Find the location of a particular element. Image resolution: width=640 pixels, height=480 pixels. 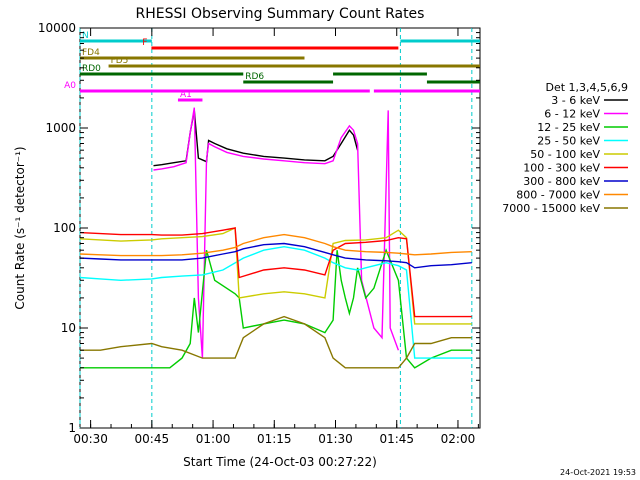

x-tick-label: 01:00 is located at coordinates (213, 439).